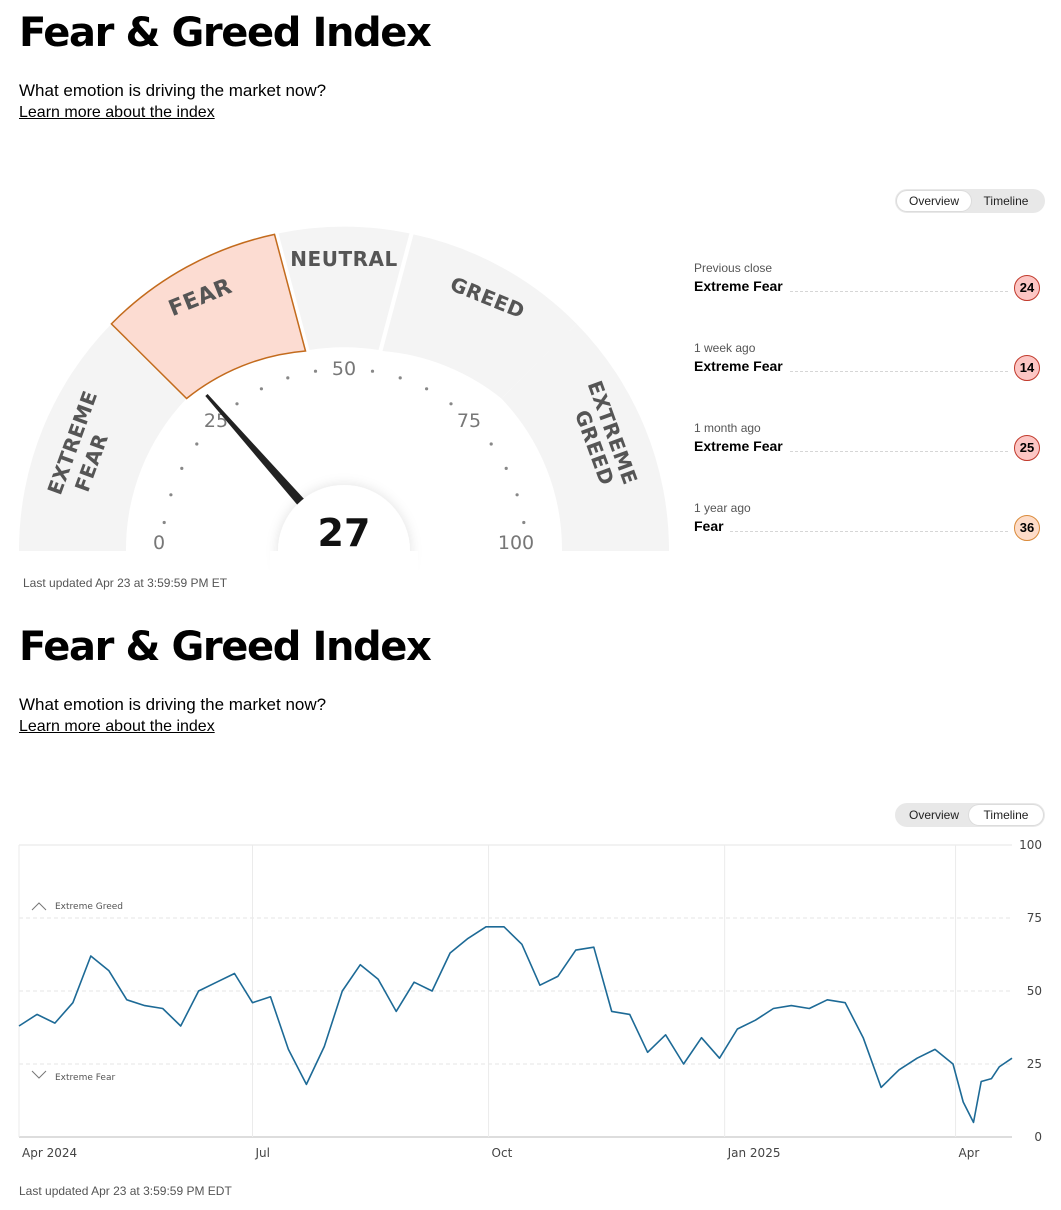 This screenshot has width=1061, height=1210. I want to click on segment-label-neutral: NEUTRAL, so click(343, 259).